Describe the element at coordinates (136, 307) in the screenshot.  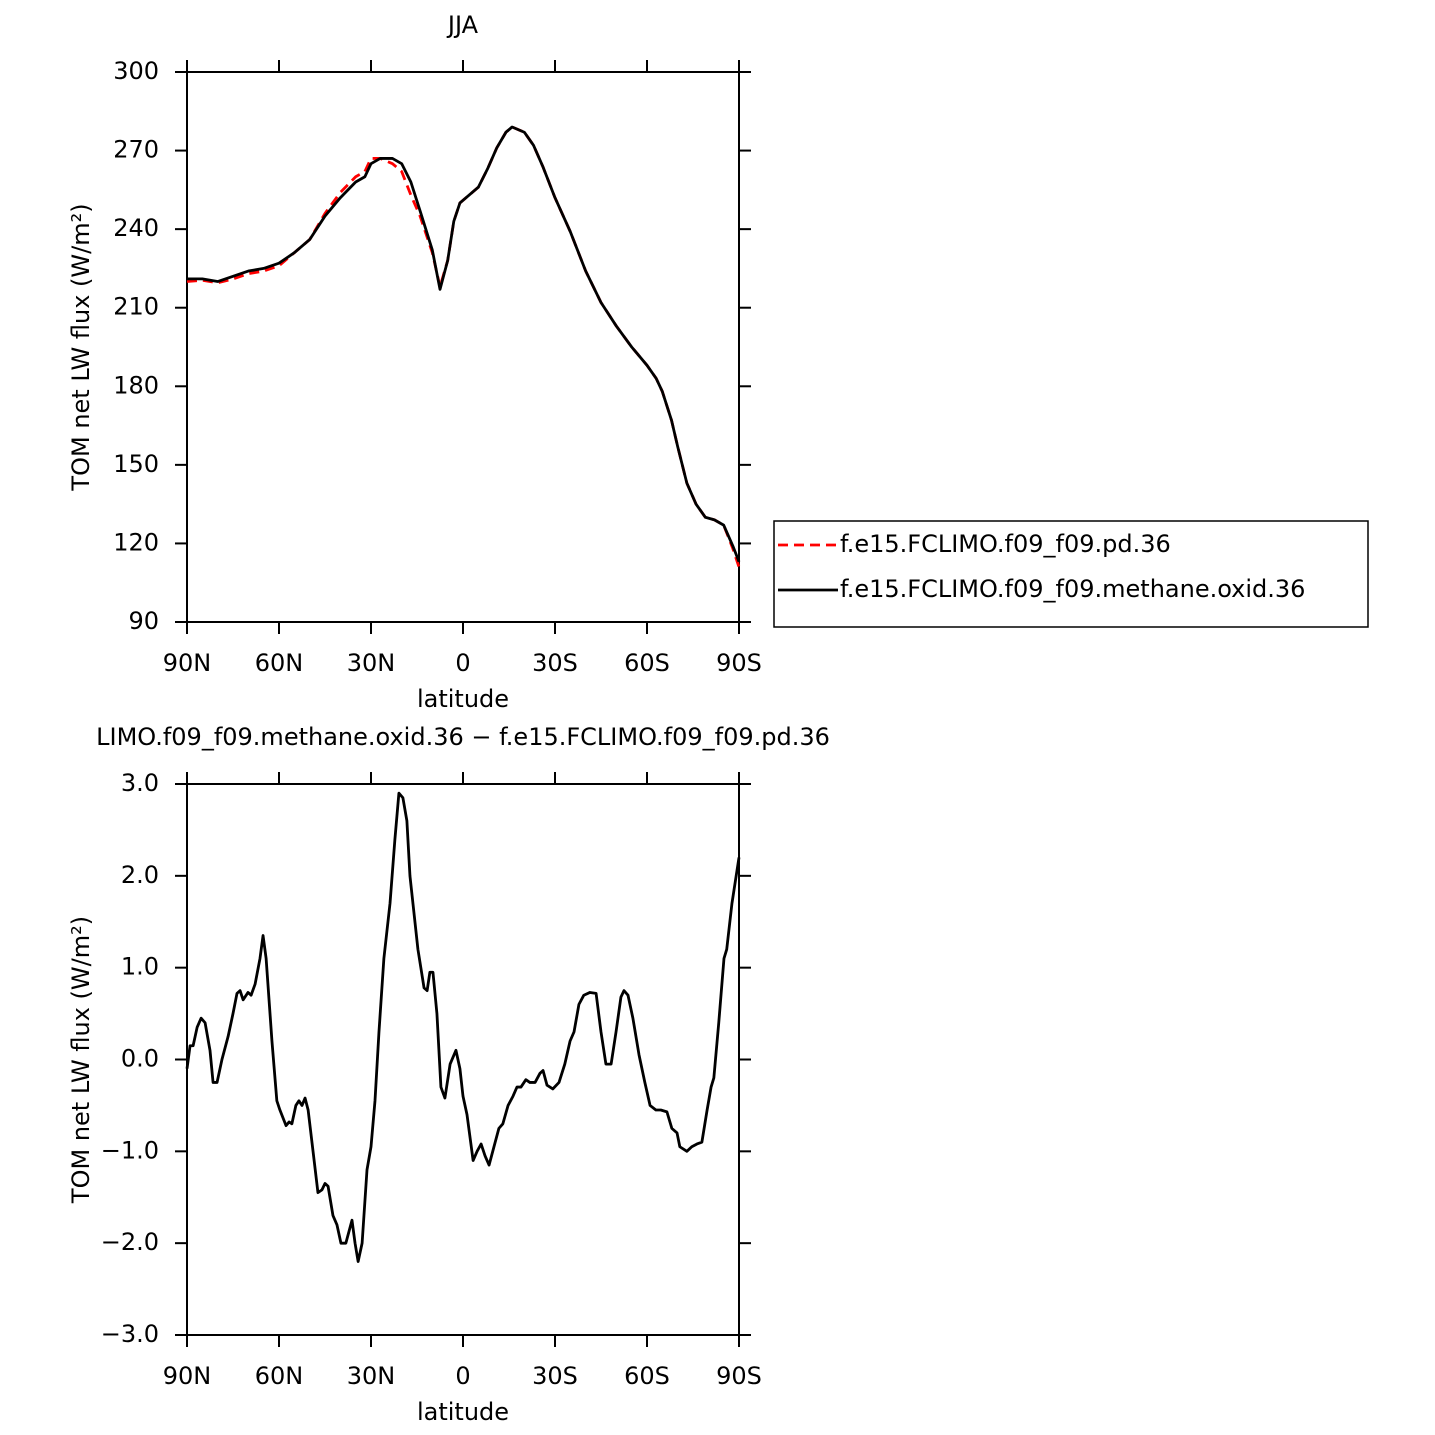
I see `y-tick-label: 210` at that location.